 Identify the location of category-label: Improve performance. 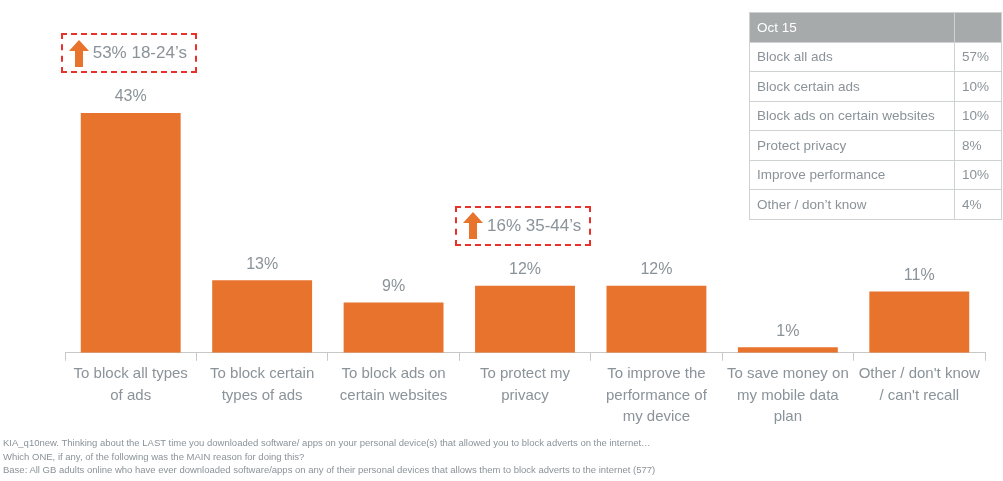
(852, 175).